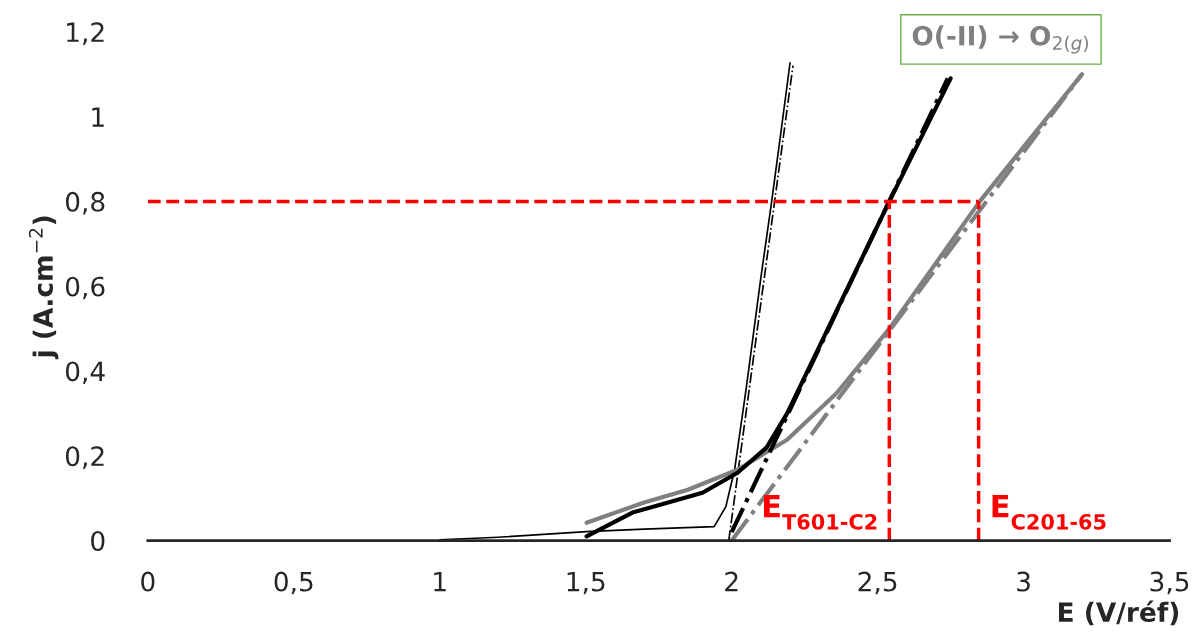  Describe the element at coordinates (586, 583) in the screenshot. I see `x-tick-label: 1,5` at that location.